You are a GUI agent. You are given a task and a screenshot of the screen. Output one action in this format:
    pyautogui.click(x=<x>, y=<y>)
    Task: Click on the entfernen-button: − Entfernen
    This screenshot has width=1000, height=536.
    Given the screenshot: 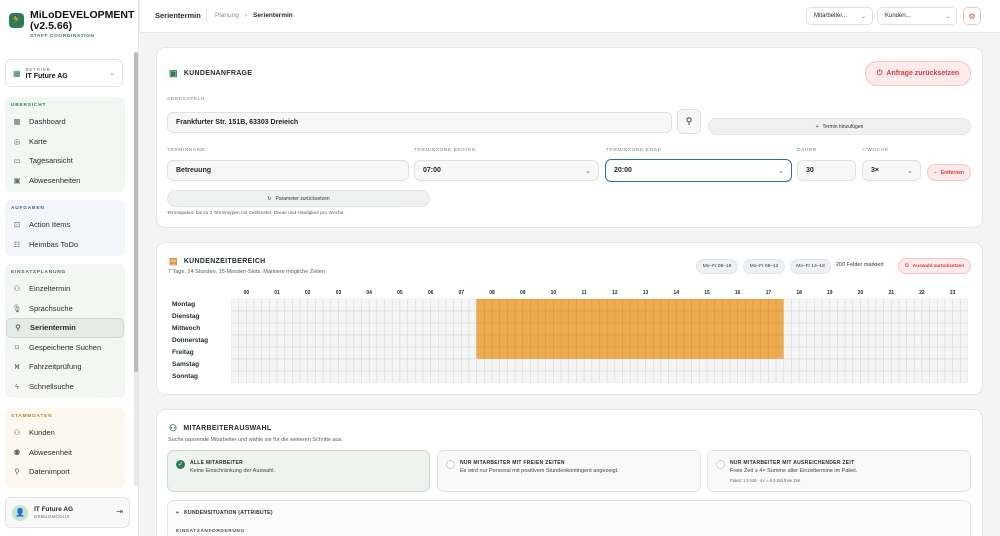 What is the action you would take?
    pyautogui.click(x=949, y=172)
    